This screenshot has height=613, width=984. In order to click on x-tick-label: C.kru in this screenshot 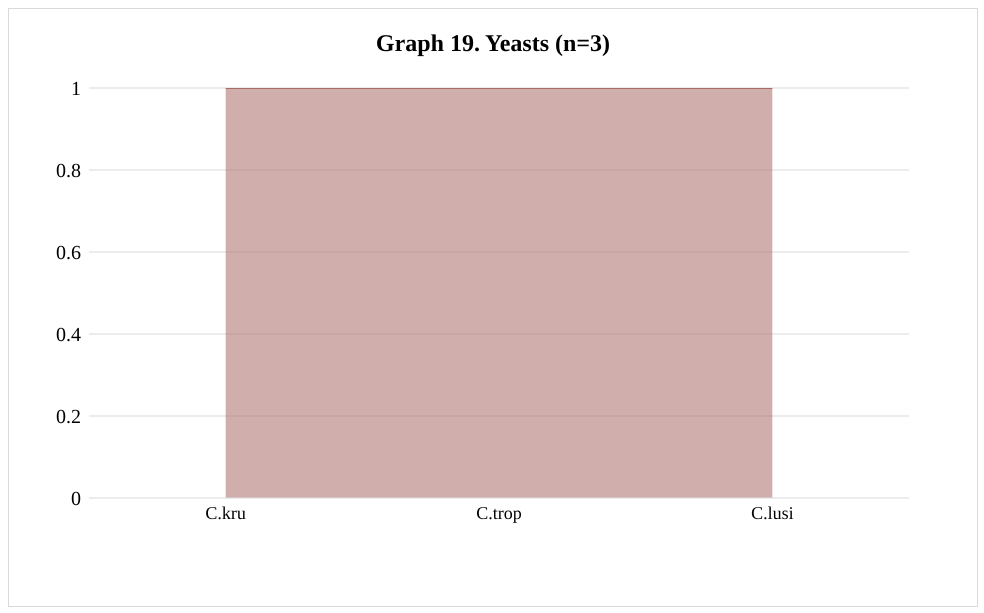, I will do `click(225, 512)`.